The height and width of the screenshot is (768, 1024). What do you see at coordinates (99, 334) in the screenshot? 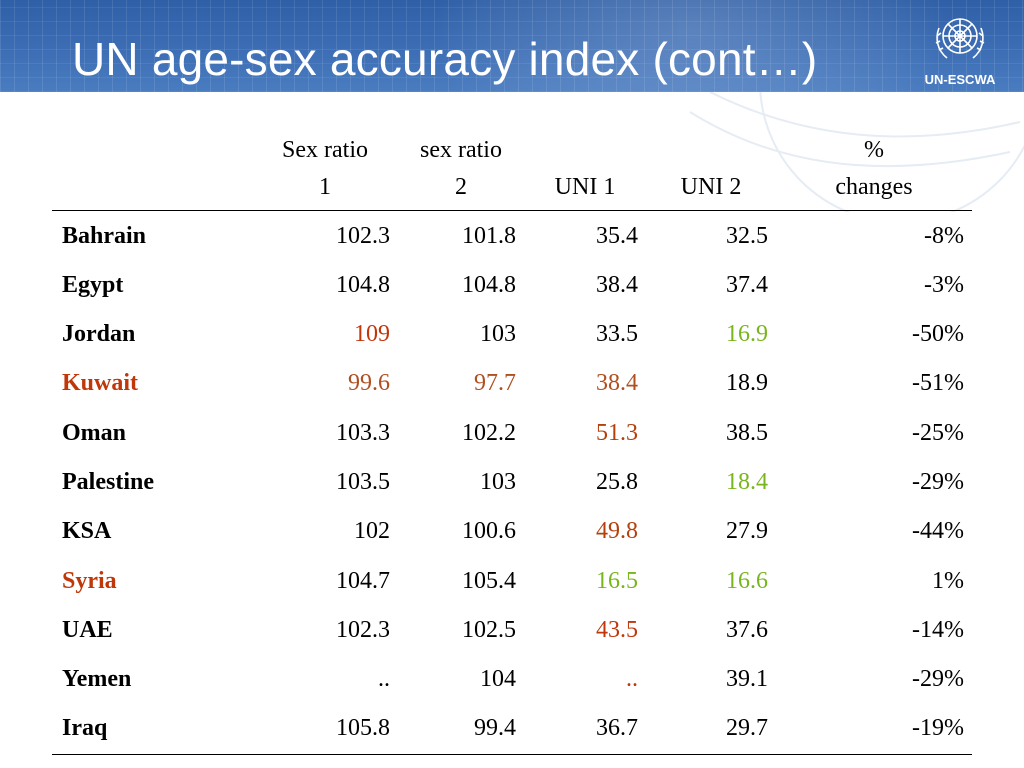
I see `country-name: Jordan` at bounding box center [99, 334].